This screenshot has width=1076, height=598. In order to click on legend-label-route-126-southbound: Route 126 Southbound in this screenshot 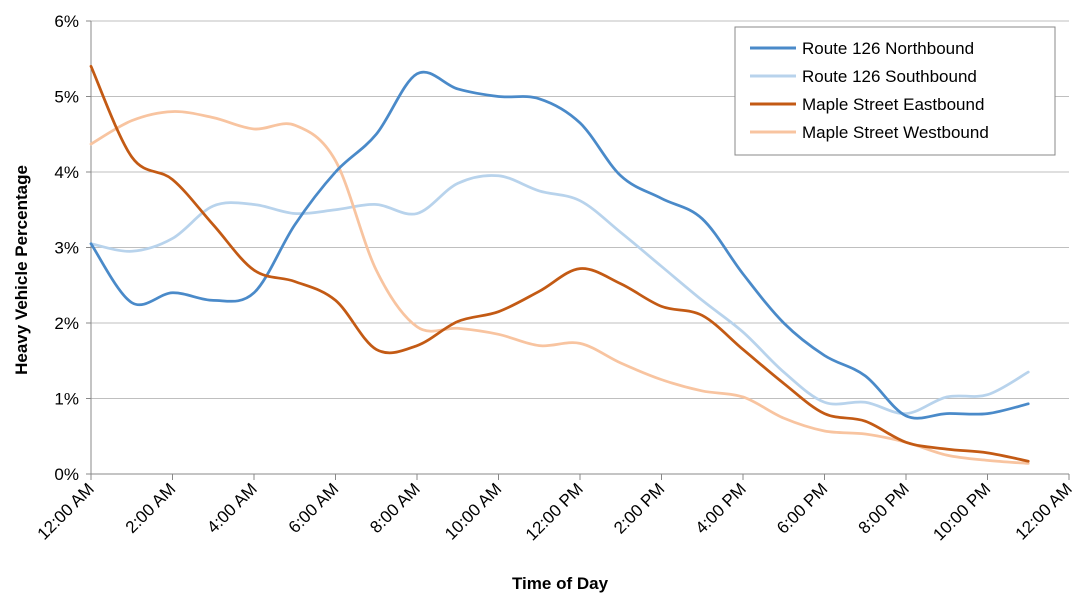, I will do `click(889, 76)`.